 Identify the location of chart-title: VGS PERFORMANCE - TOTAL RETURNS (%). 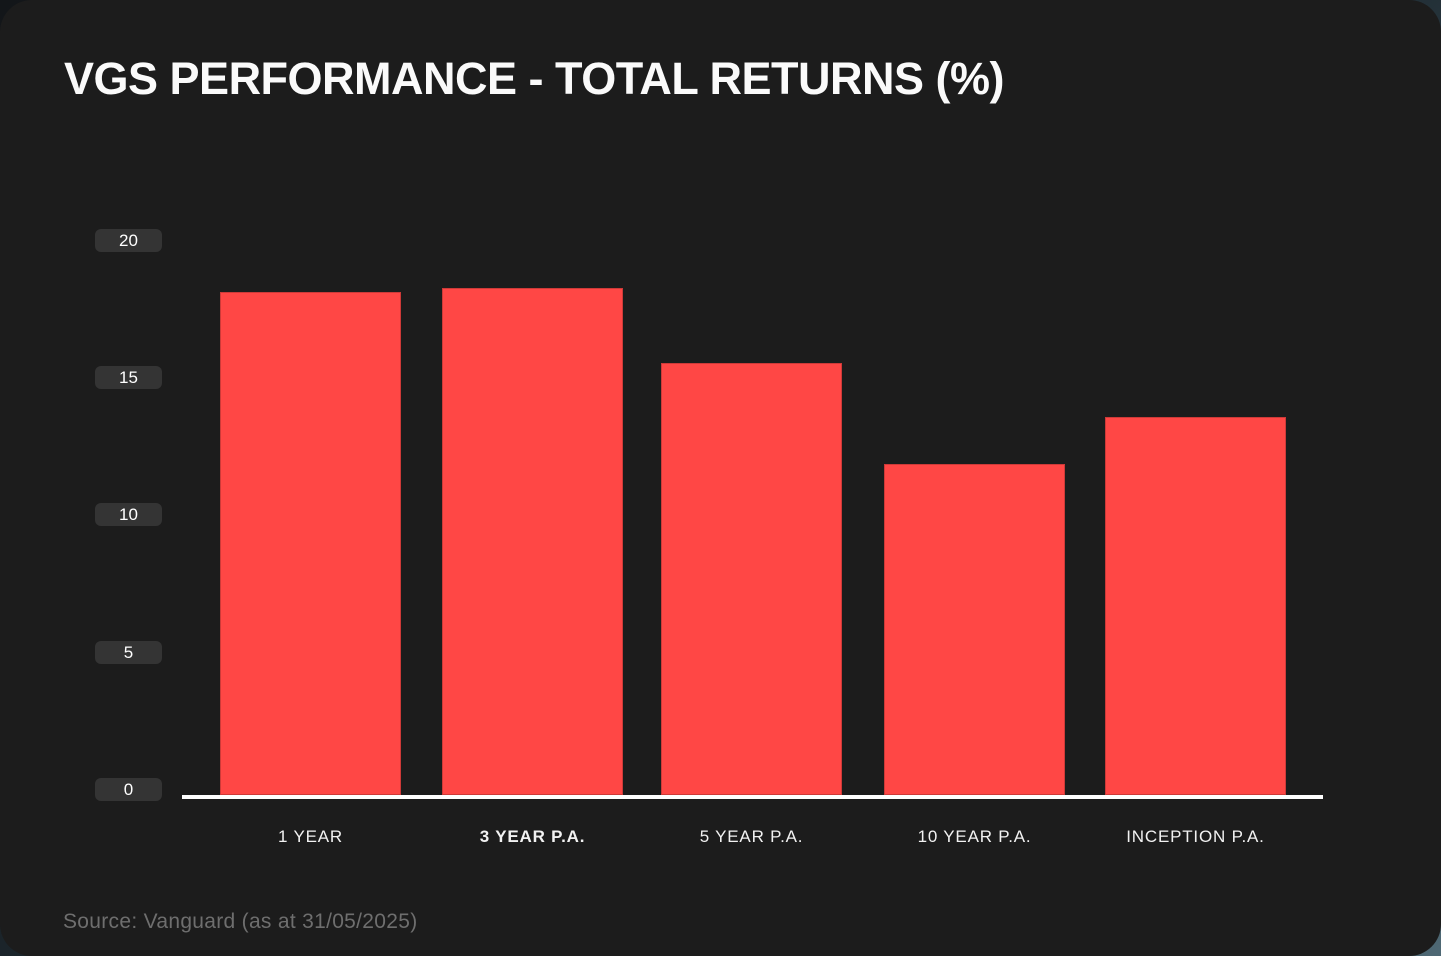
(534, 78).